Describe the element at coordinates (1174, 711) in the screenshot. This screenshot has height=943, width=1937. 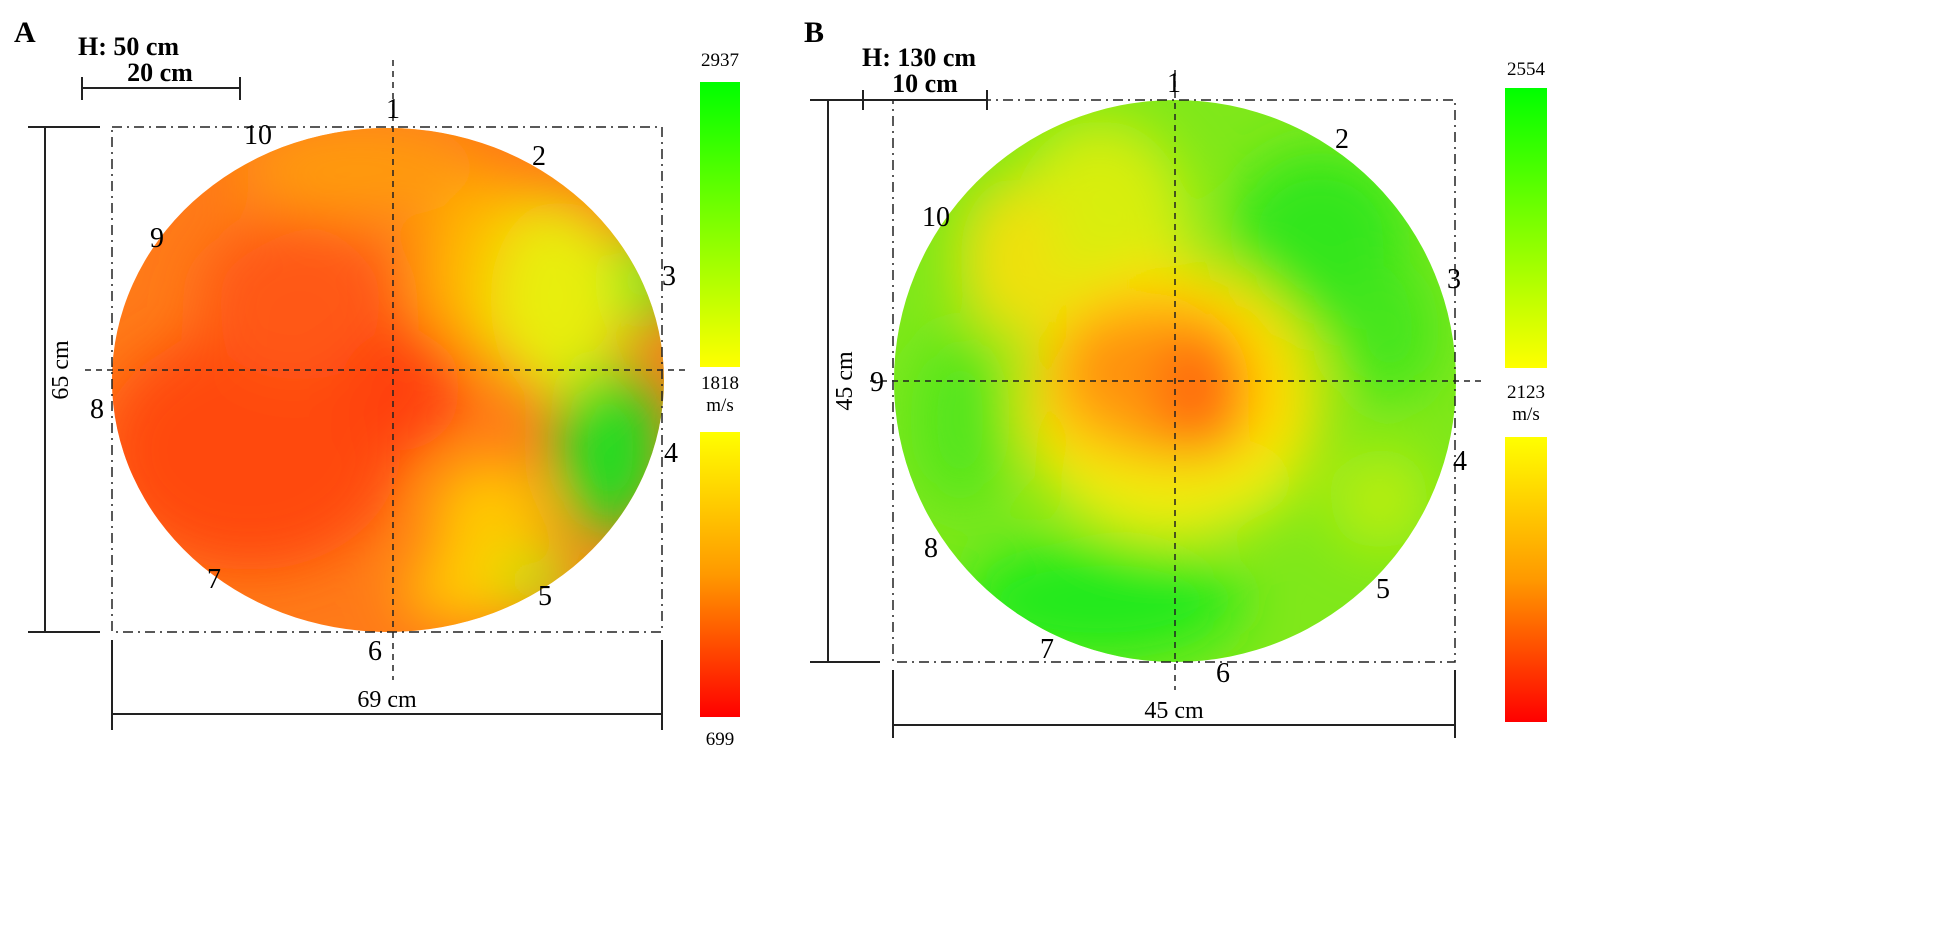
I see `width-label-b: 45 cm` at that location.